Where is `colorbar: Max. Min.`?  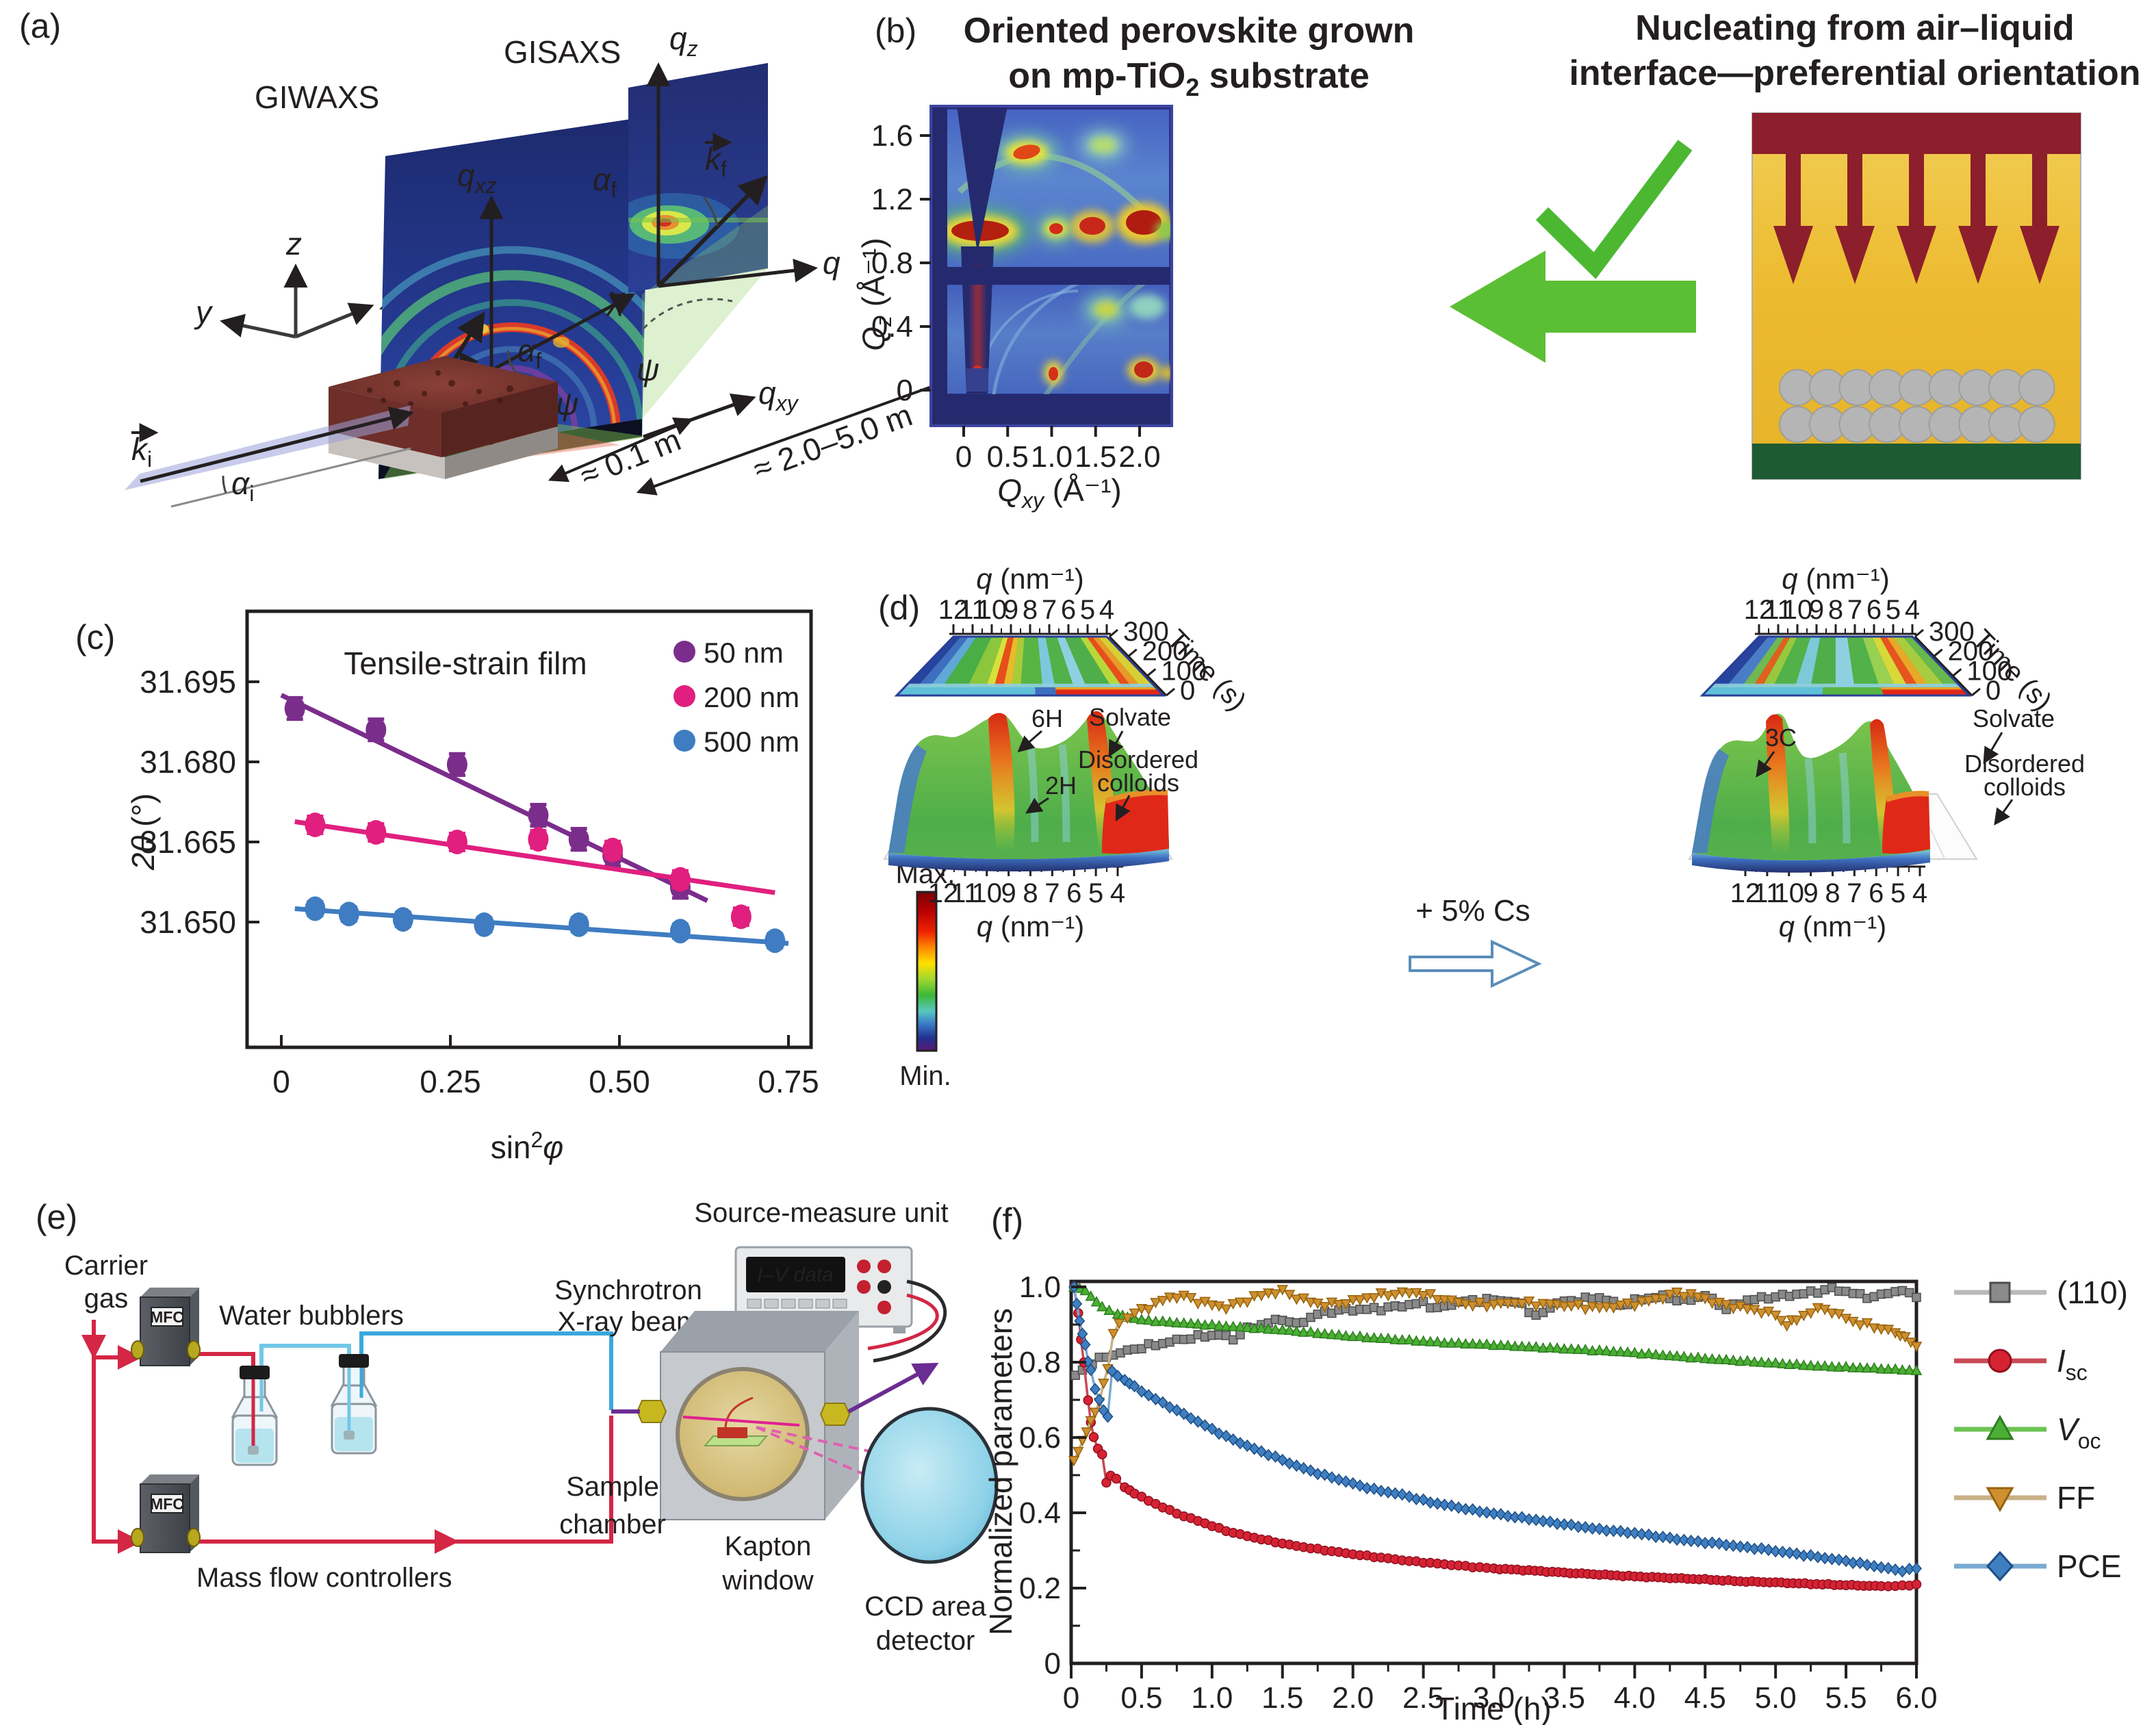
colorbar: Max. Min. is located at coordinates (925, 975).